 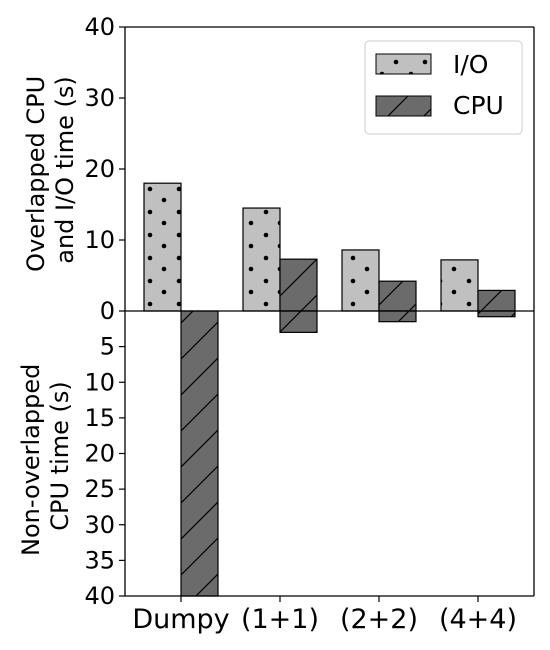 What do you see at coordinates (65, 170) in the screenshot?
I see `upper-y-axis-title-line-2: and I/O time (s)` at bounding box center [65, 170].